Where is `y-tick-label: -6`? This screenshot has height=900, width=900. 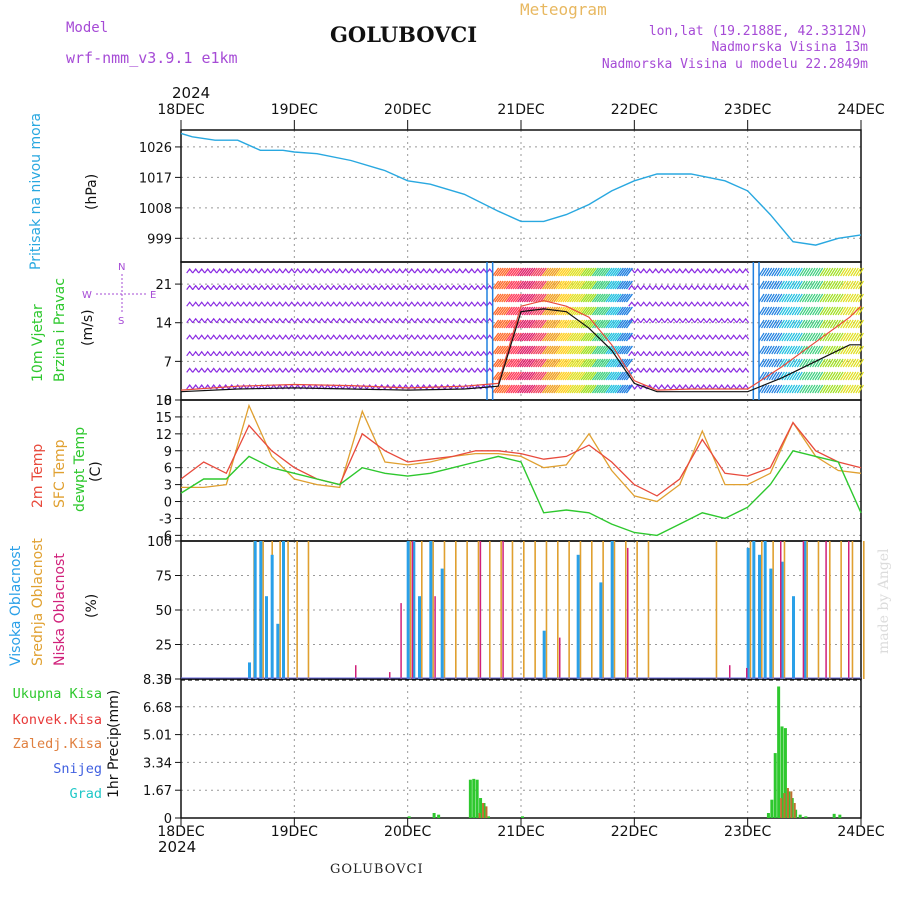 y-tick-label: -6 is located at coordinates (165, 536).